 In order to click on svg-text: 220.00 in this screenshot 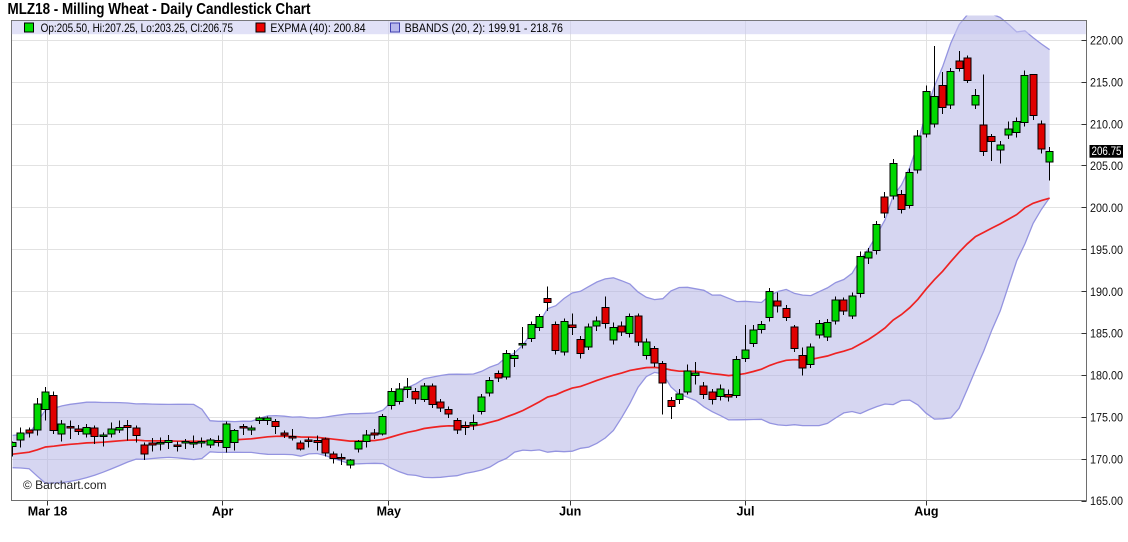, I will do `click(1106, 41)`.